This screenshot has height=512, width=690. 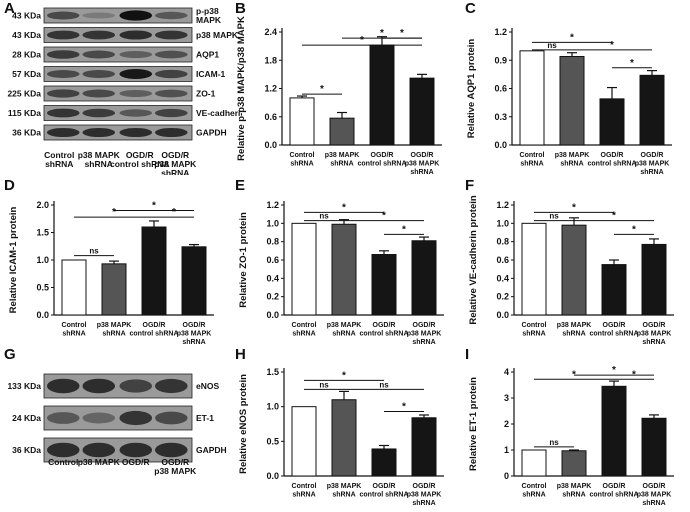 What do you see at coordinates (532, 155) in the screenshot?
I see `chart-c-category-label: Control` at bounding box center [532, 155].